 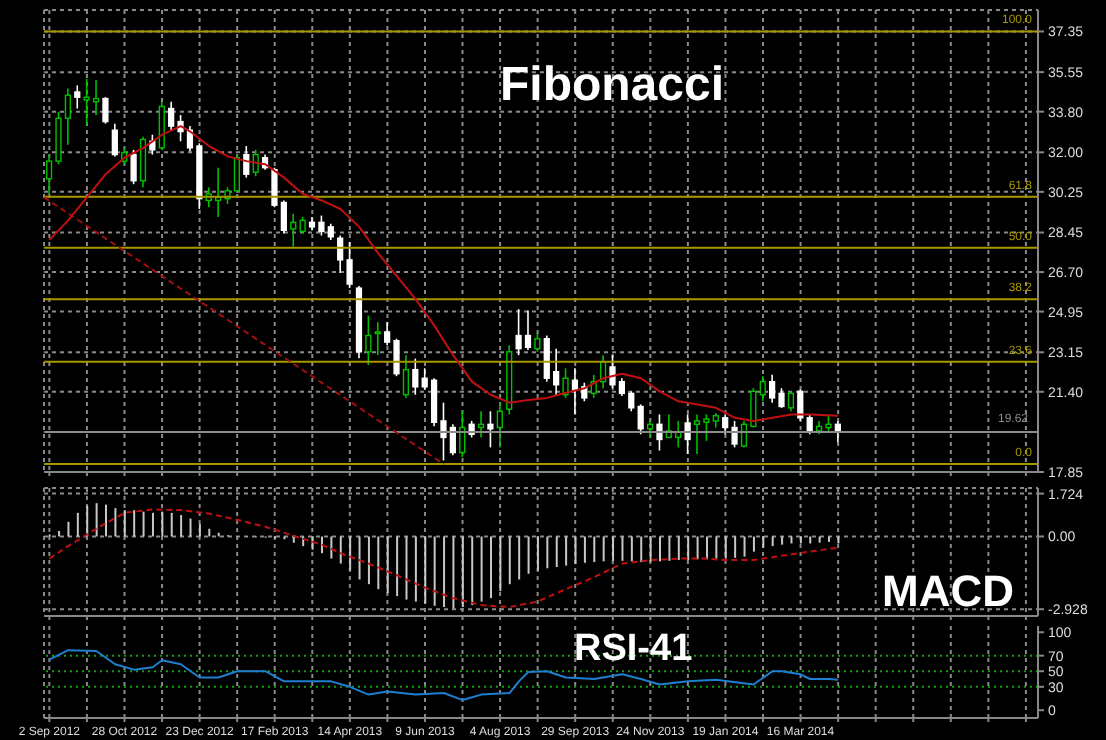 I want to click on text: Fibonacci, so click(x=612, y=85).